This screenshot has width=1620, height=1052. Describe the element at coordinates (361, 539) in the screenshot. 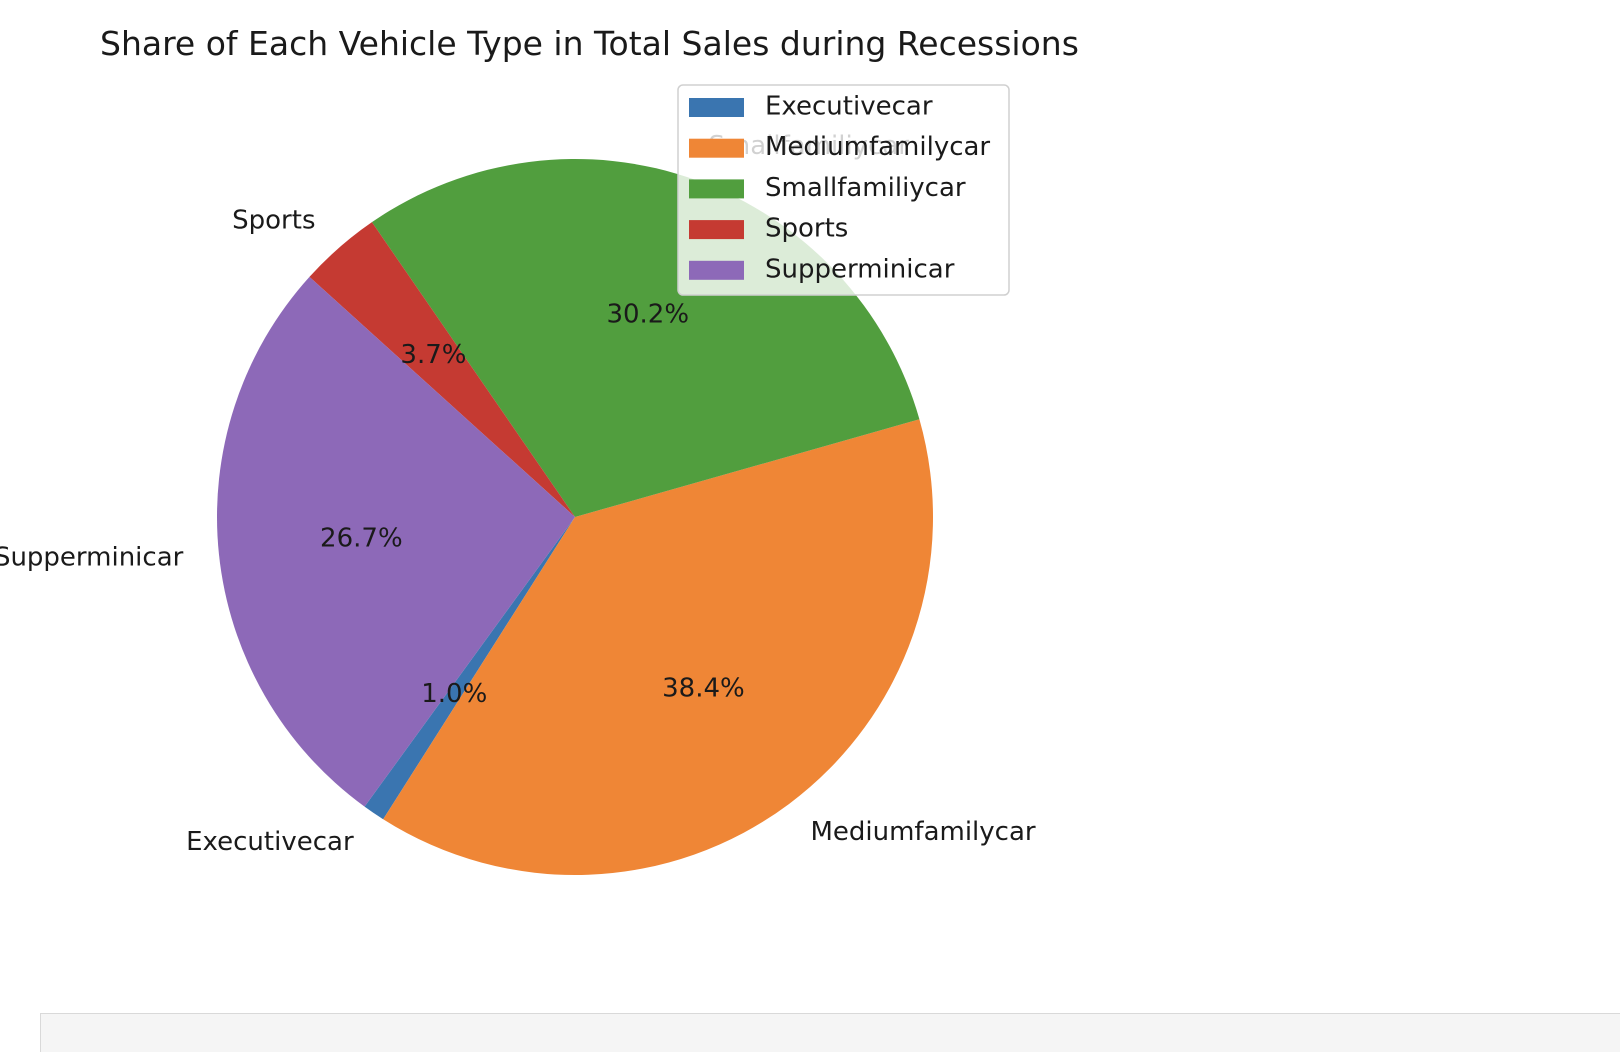

I see `slice-percent-supperminicar: 26.7%` at that location.